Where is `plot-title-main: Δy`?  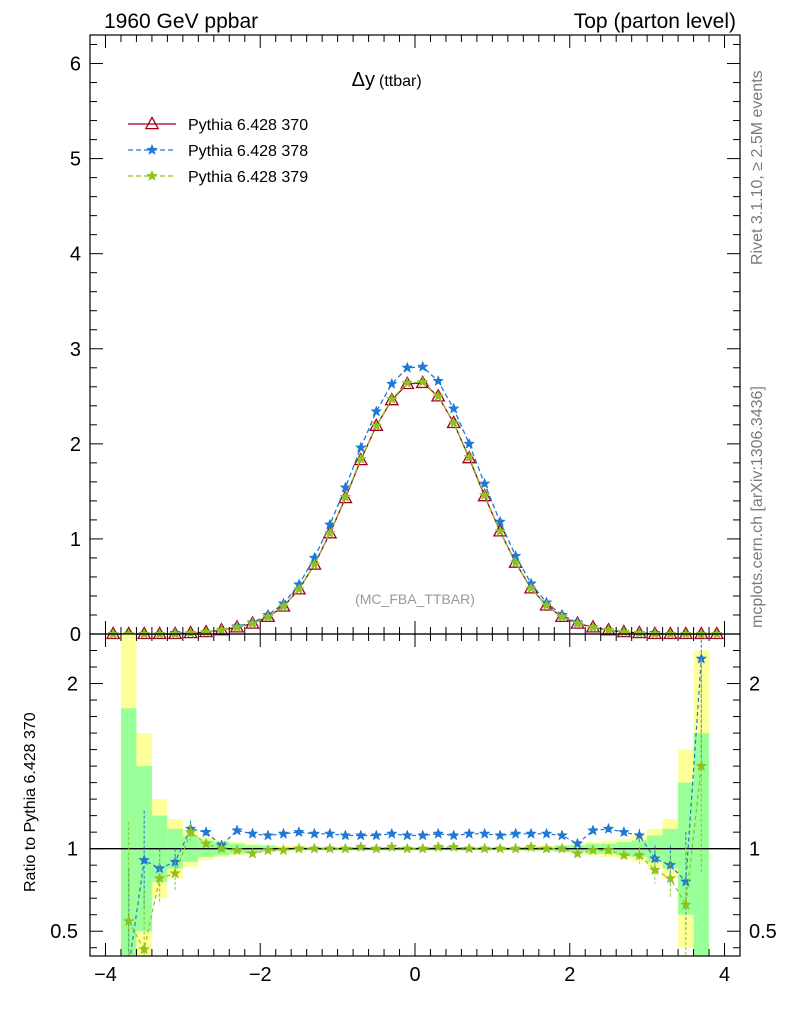
plot-title-main: Δy is located at coordinates (363, 80).